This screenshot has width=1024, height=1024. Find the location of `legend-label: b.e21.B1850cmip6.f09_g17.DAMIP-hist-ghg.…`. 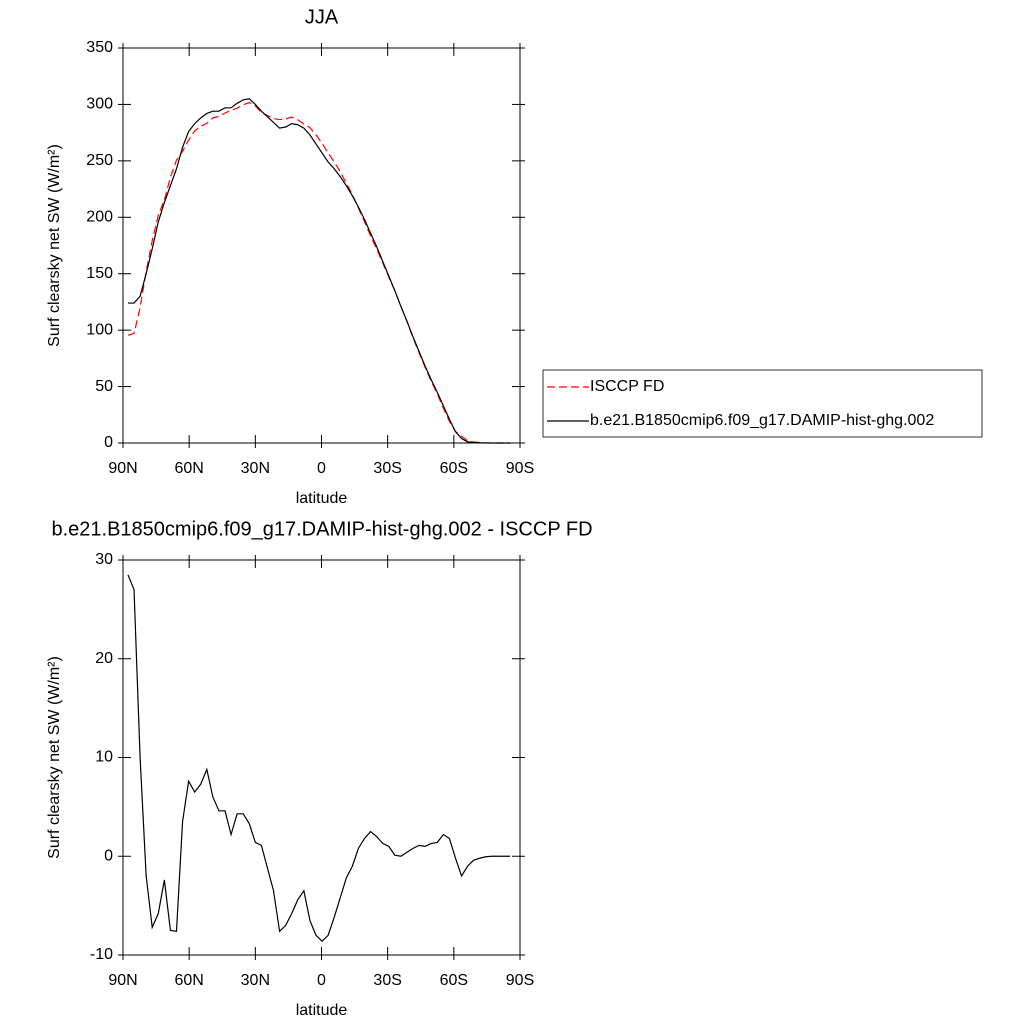

legend-label: b.e21.B1850cmip6.f09_g17.DAMIP-hist-ghg.… is located at coordinates (762, 420).